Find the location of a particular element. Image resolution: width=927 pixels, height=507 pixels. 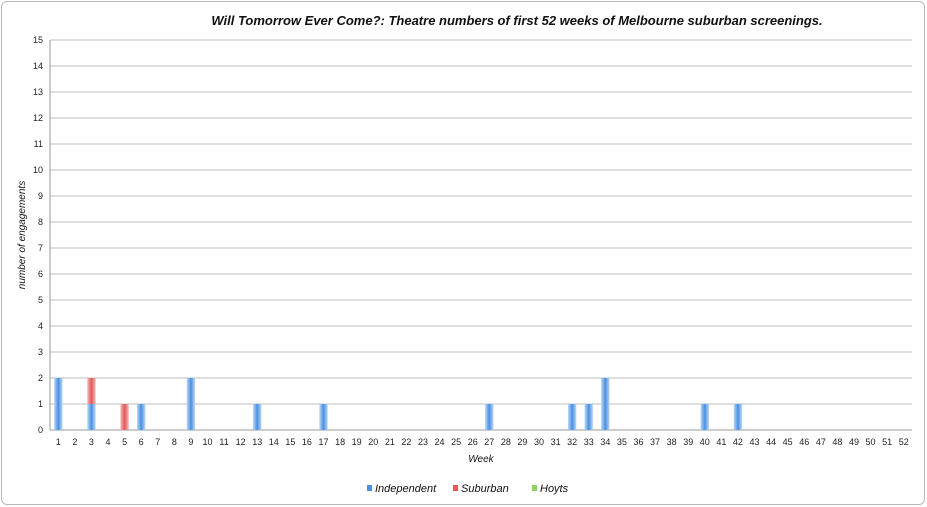

y-tick-label: 1 is located at coordinates (40, 404).